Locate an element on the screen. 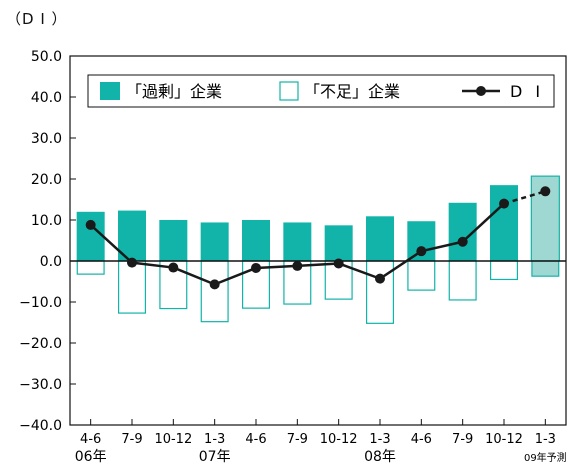 The width and height of the screenshot is (585, 474). y-tick-label: 40.0 is located at coordinates (46, 98).